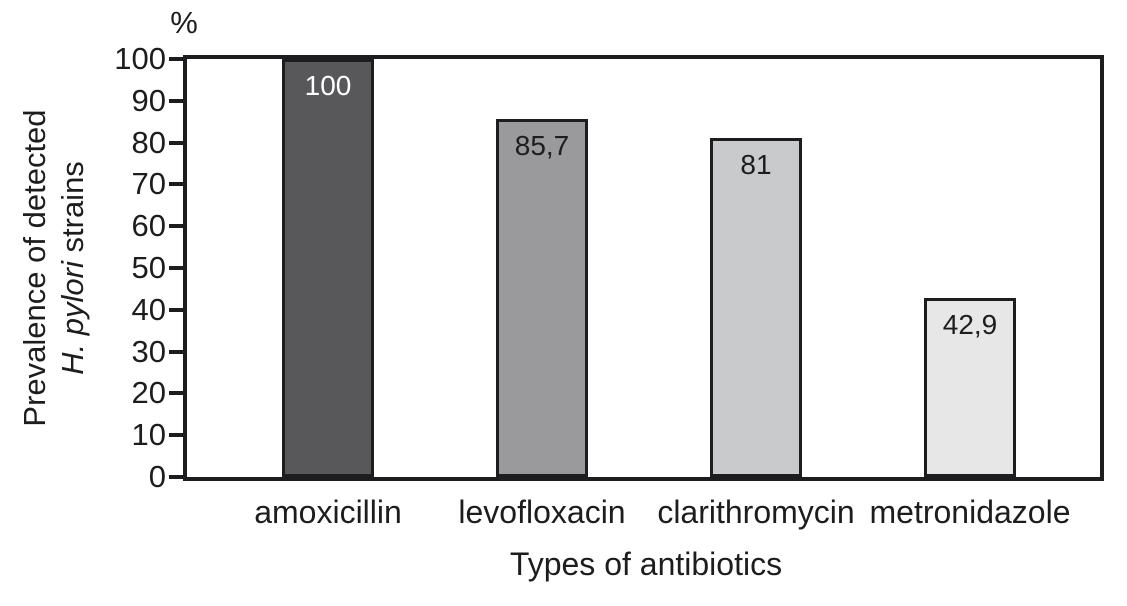 The width and height of the screenshot is (1127, 606). I want to click on bar-value-label: 100, so click(328, 85).